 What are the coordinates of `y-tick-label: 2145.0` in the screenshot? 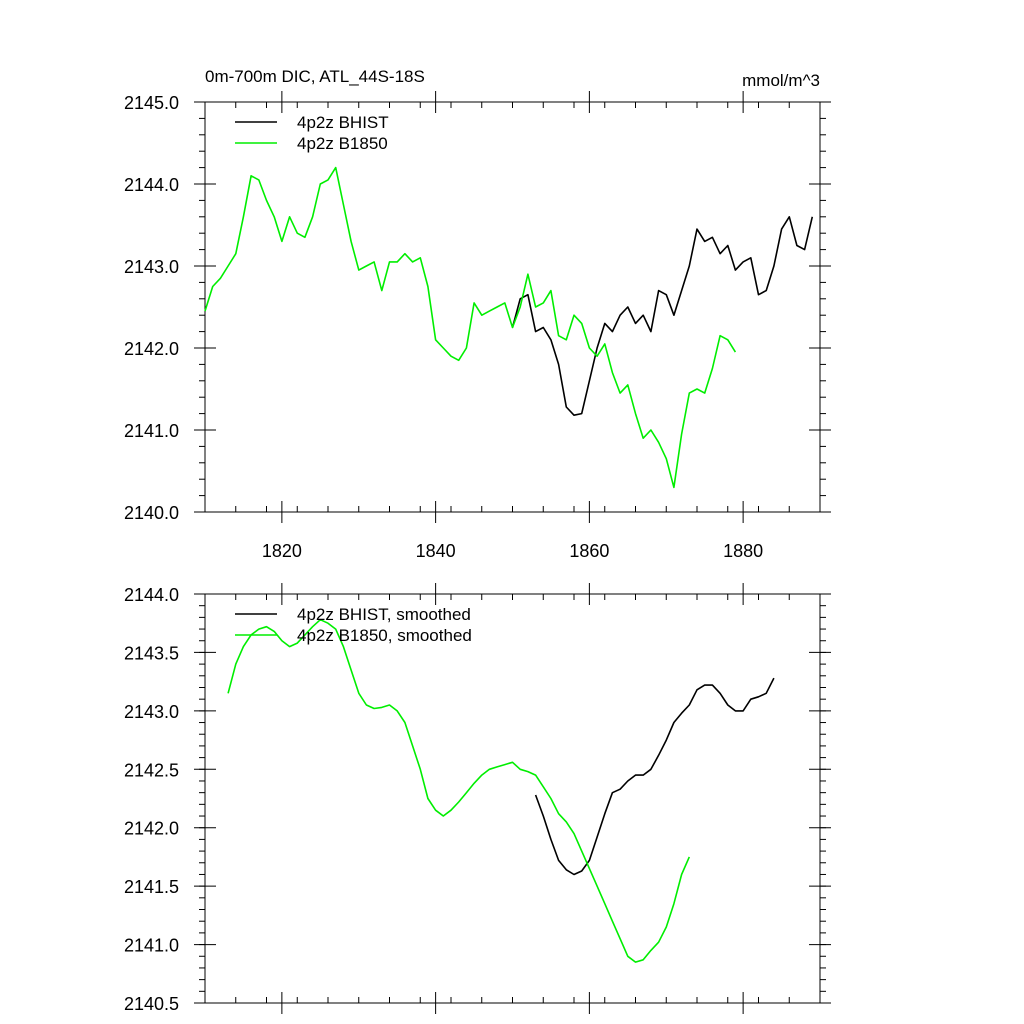 It's located at (151, 103).